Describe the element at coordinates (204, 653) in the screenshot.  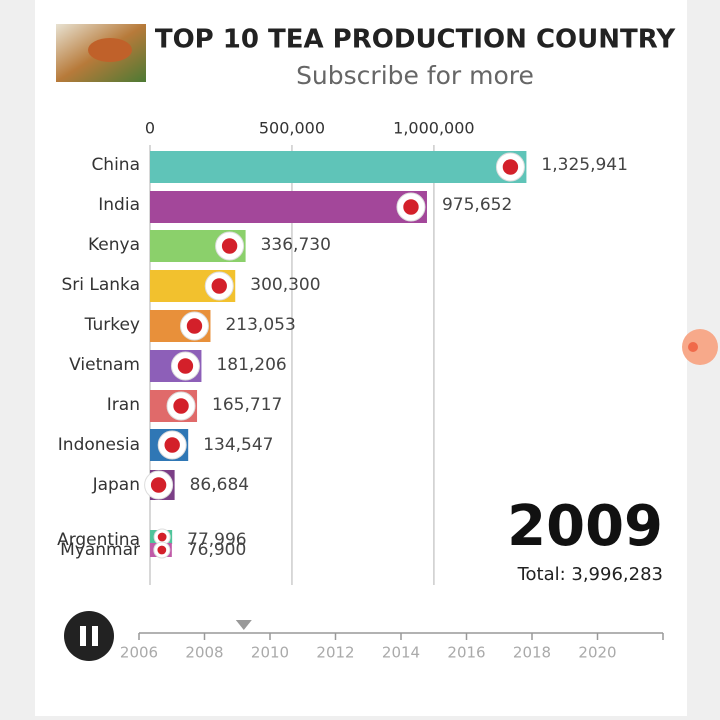
I see `timeline-tick-label: 2008` at that location.